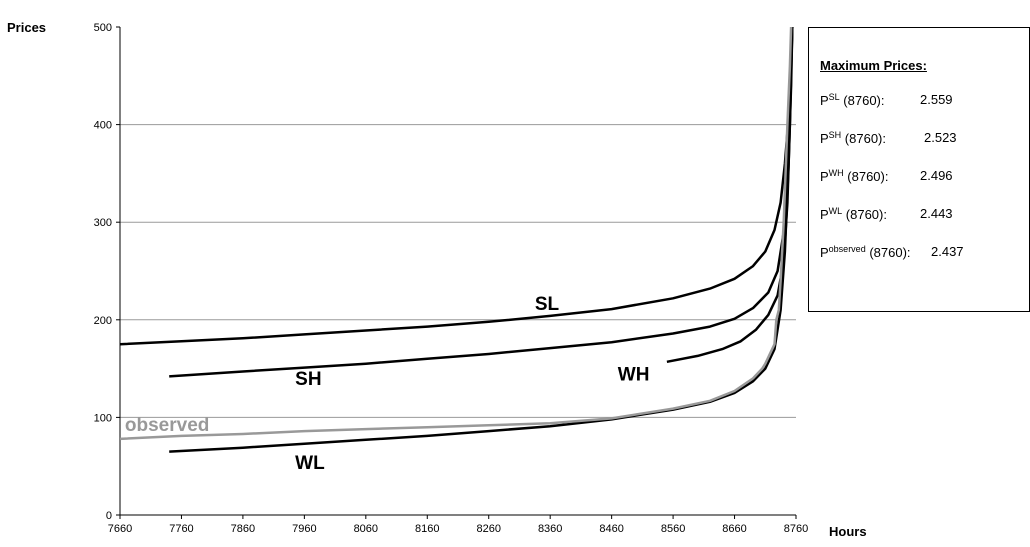  Describe the element at coordinates (611, 529) in the screenshot. I see `x-tick-label: 8460` at that location.